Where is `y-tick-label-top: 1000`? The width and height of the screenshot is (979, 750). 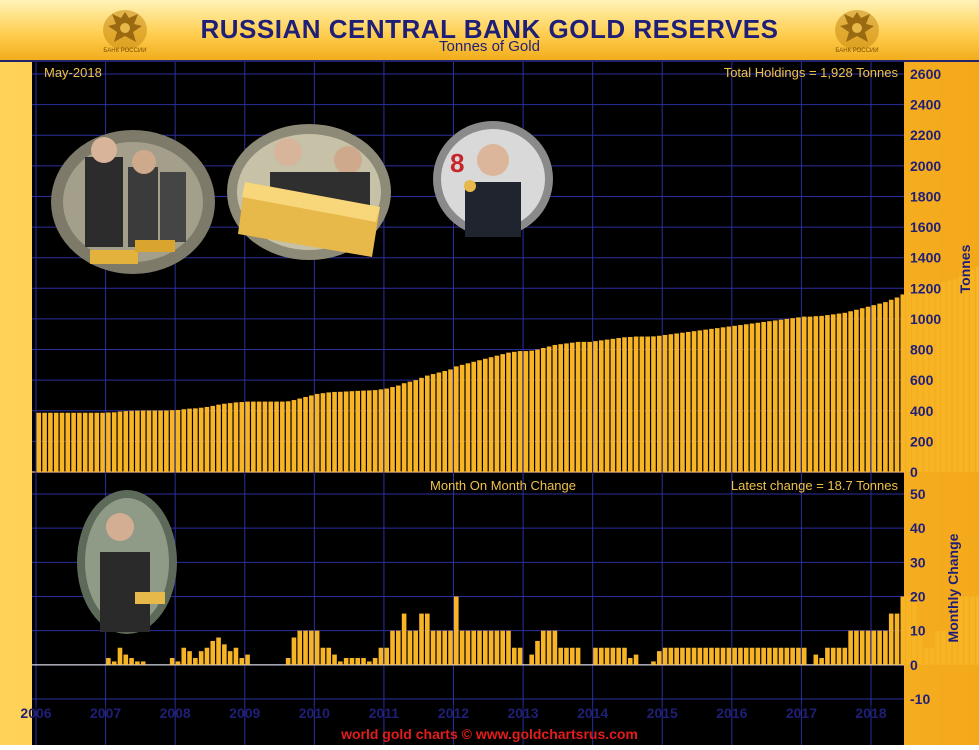
y-tick-label-top: 1000 is located at coordinates (925, 319).